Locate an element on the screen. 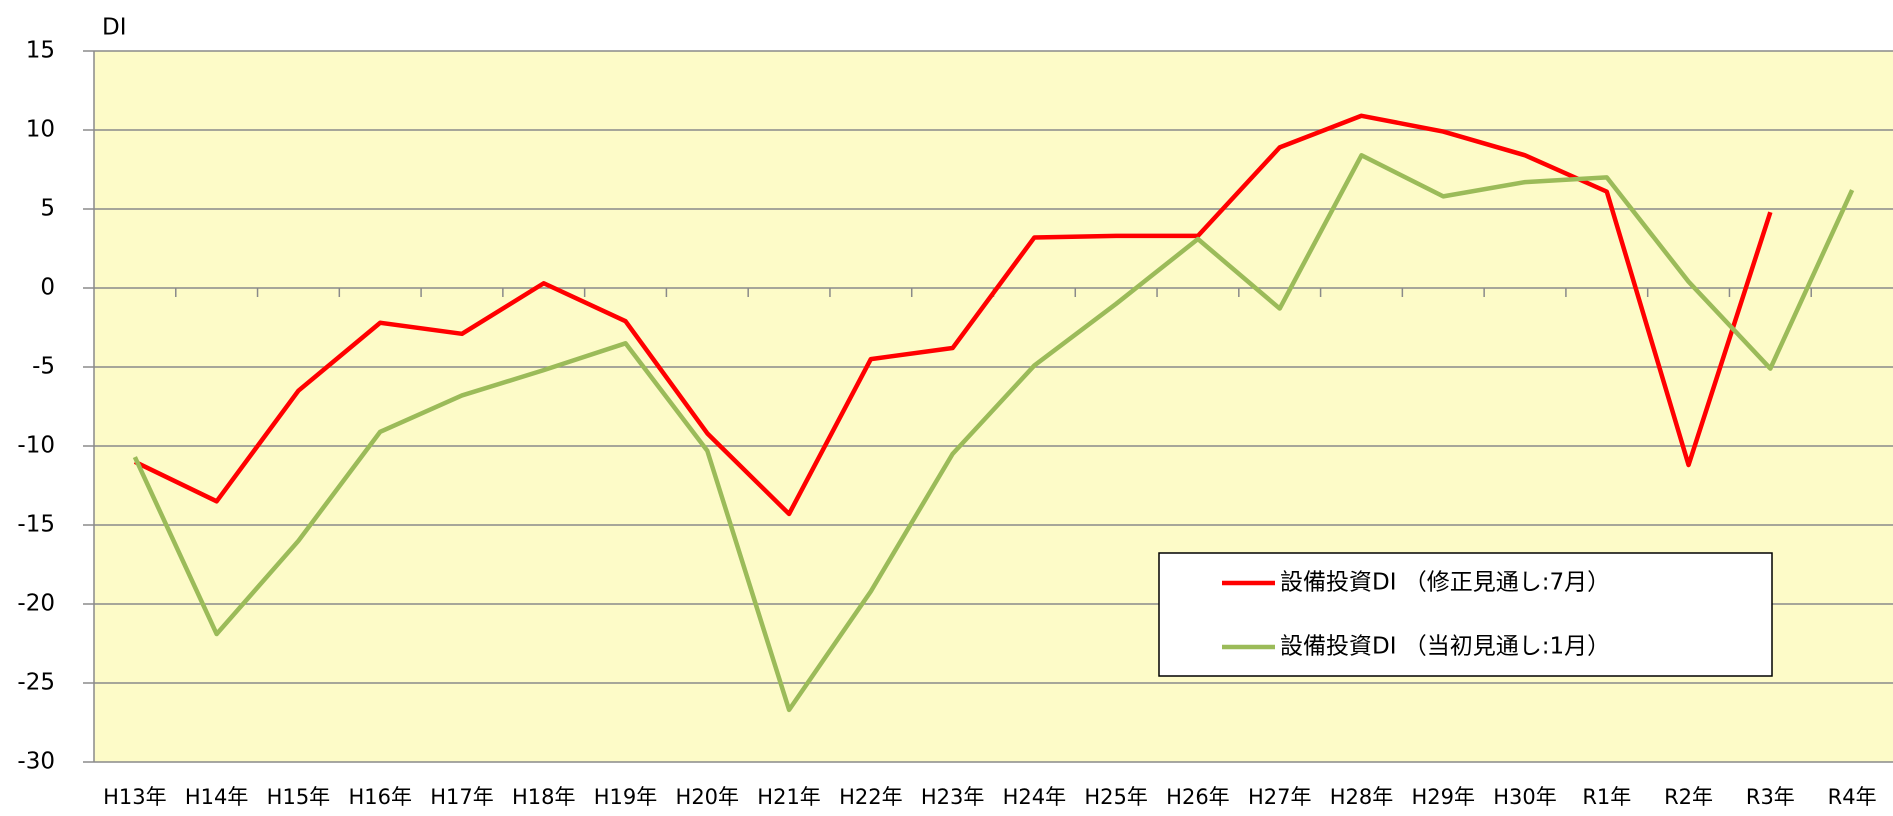 The height and width of the screenshot is (816, 1893). y-tick-label: -25 is located at coordinates (36, 683).